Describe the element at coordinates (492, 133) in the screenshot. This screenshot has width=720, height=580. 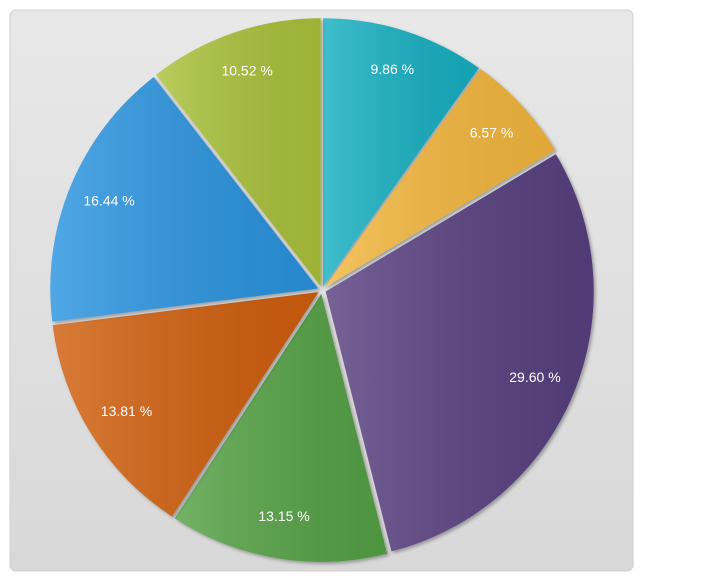
I see `slice-label: 6.57 %` at that location.